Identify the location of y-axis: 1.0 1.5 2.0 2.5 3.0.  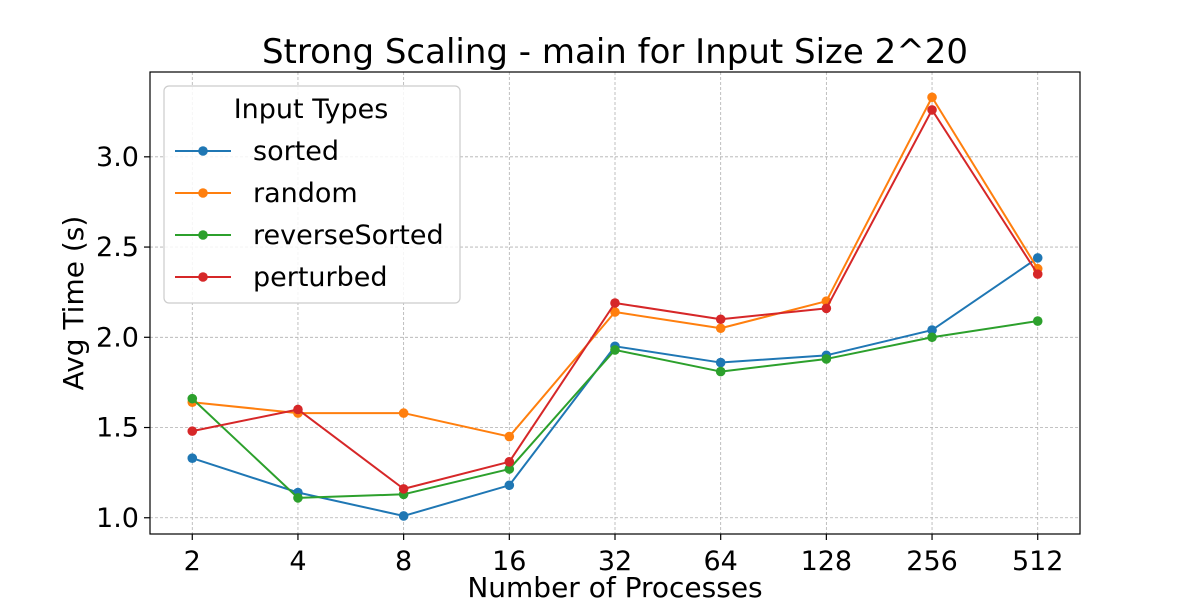
(123, 338).